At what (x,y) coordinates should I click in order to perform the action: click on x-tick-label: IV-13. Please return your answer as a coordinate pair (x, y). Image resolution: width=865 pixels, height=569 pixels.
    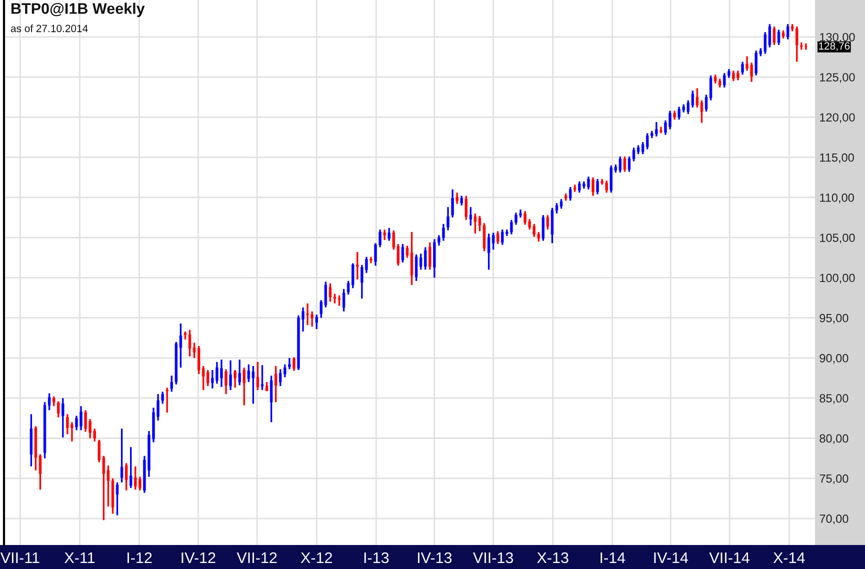
    Looking at the image, I should click on (435, 558).